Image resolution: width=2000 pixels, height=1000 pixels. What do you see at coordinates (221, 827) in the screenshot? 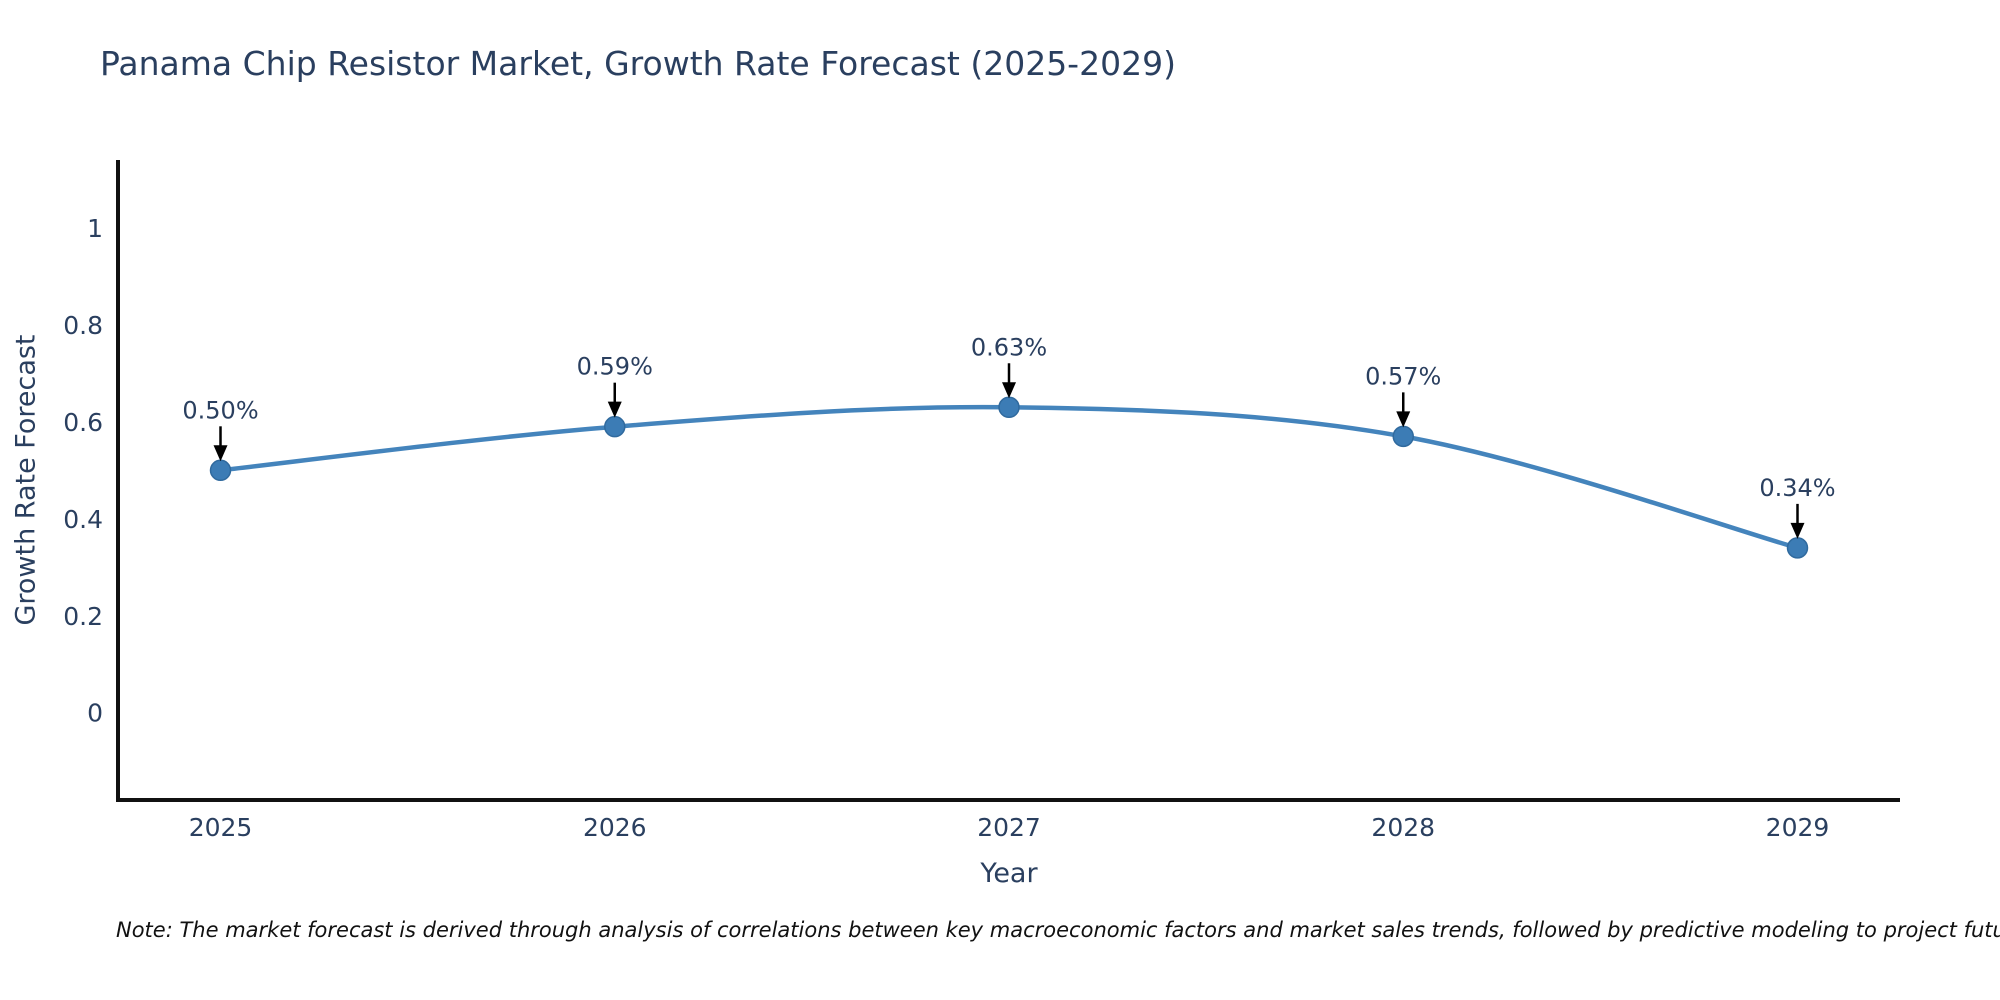
I see `x-tick-label: 2025` at bounding box center [221, 827].